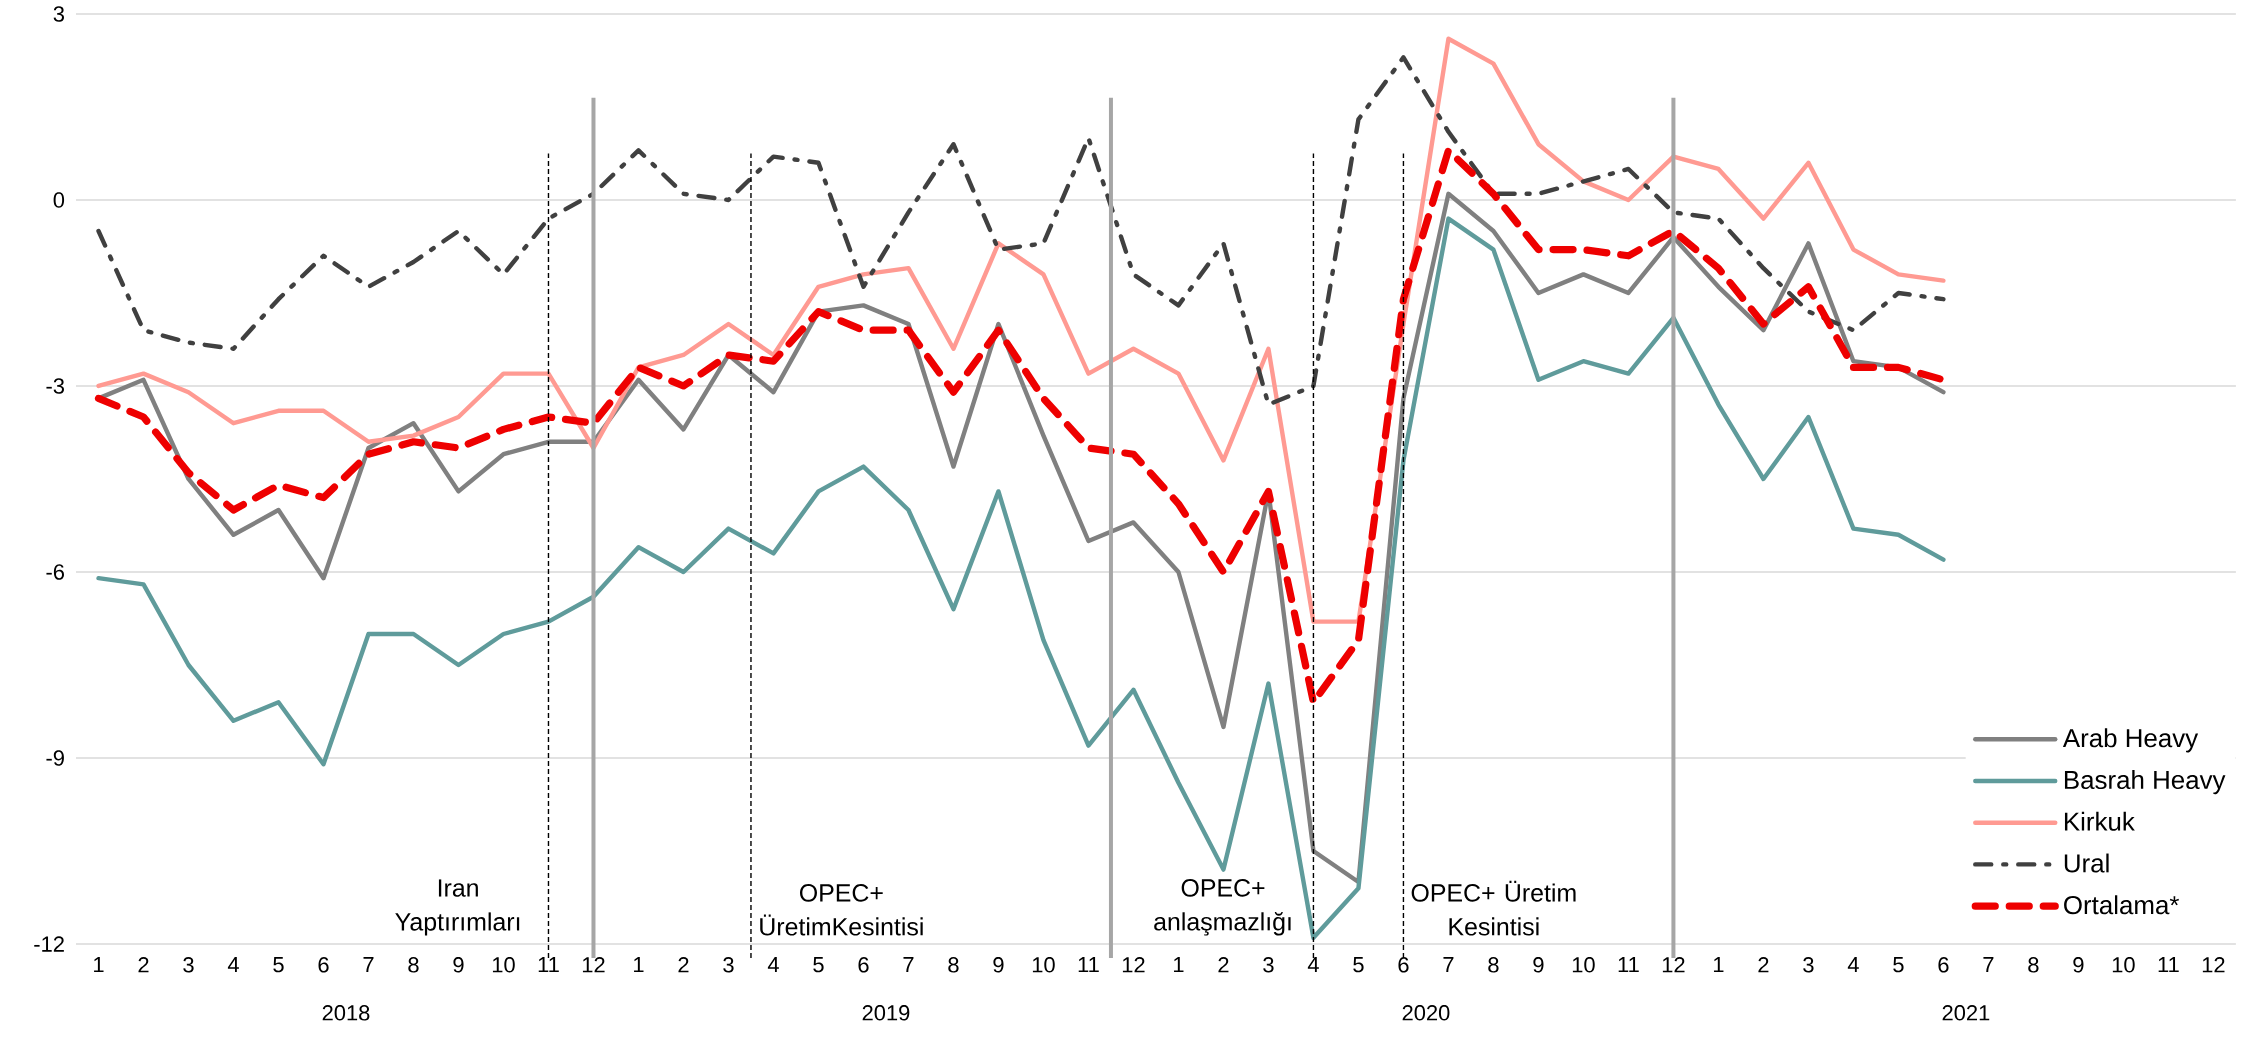  What do you see at coordinates (346, 1013) in the screenshot?
I see `text: 2018` at bounding box center [346, 1013].